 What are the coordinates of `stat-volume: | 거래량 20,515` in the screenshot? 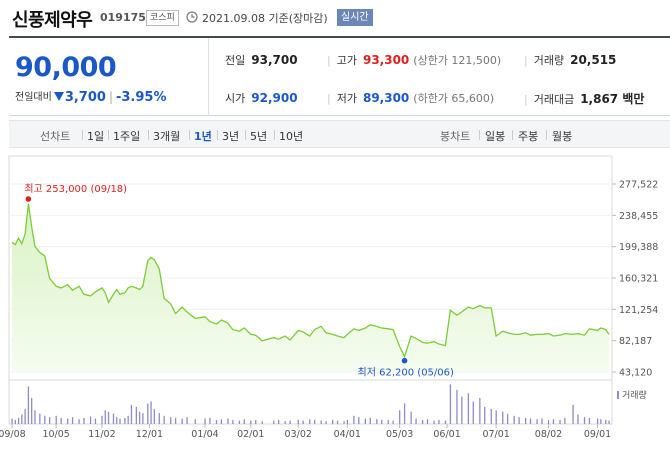 It's located at (570, 60).